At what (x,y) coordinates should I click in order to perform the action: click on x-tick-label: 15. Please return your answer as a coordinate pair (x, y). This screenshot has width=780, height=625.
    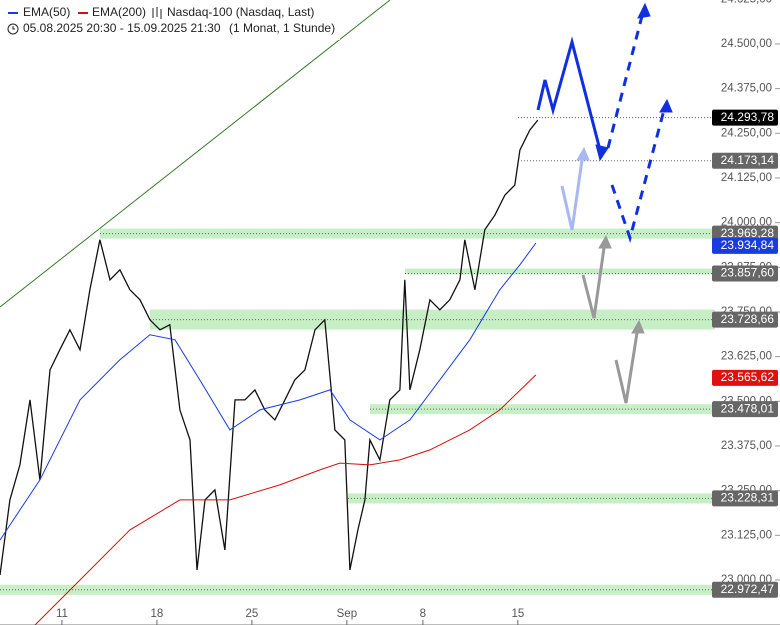
    Looking at the image, I should click on (517, 614).